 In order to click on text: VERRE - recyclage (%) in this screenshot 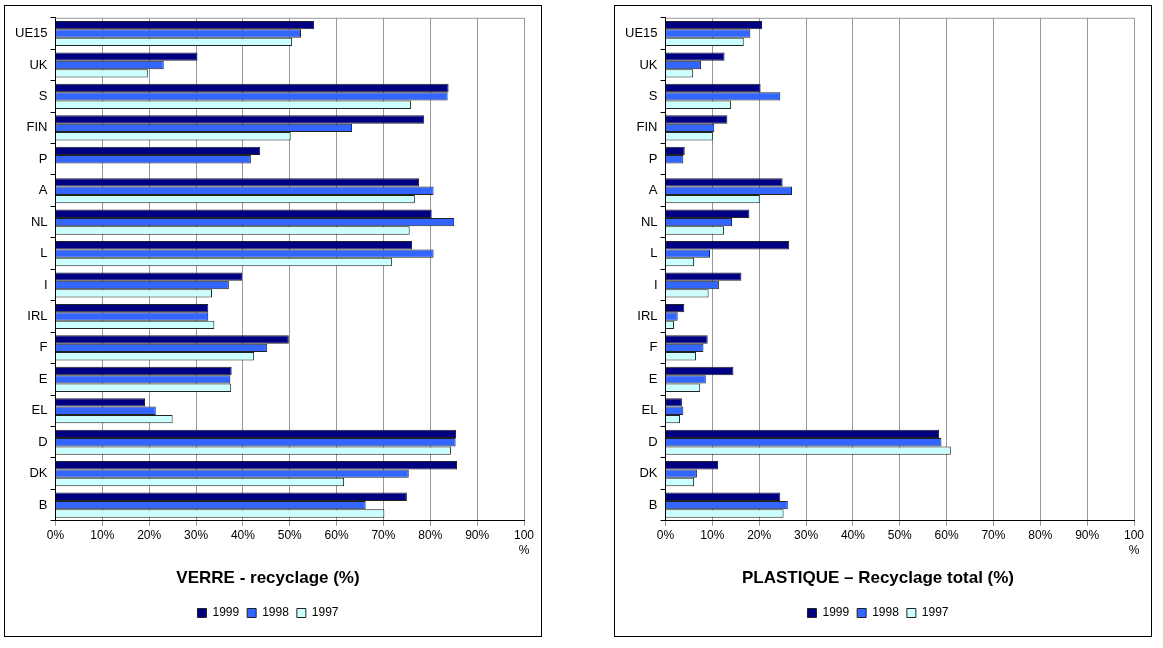, I will do `click(268, 578)`.